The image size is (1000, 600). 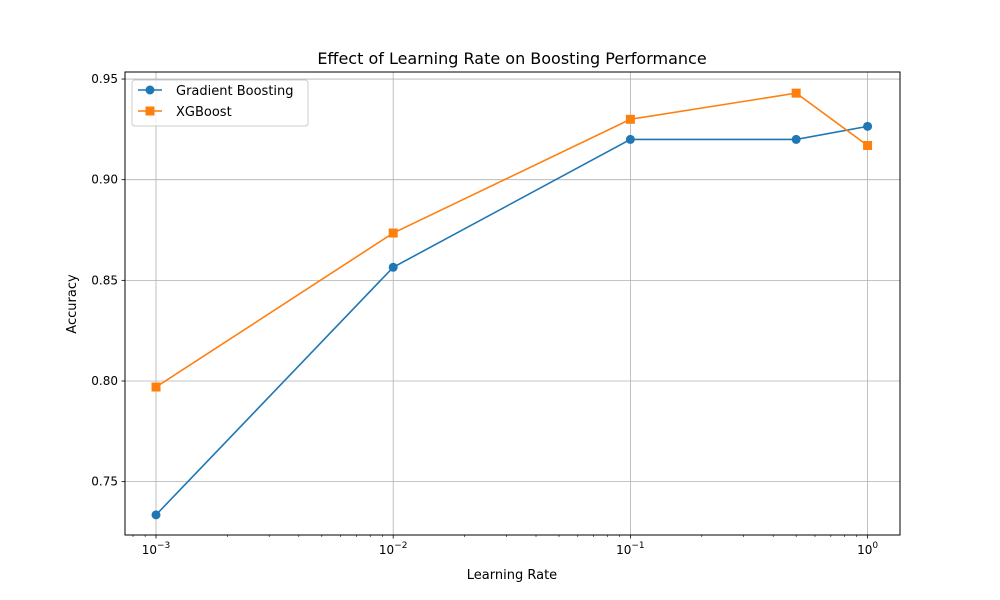 I want to click on x-tick-exponent: −1, so click(x=637, y=546).